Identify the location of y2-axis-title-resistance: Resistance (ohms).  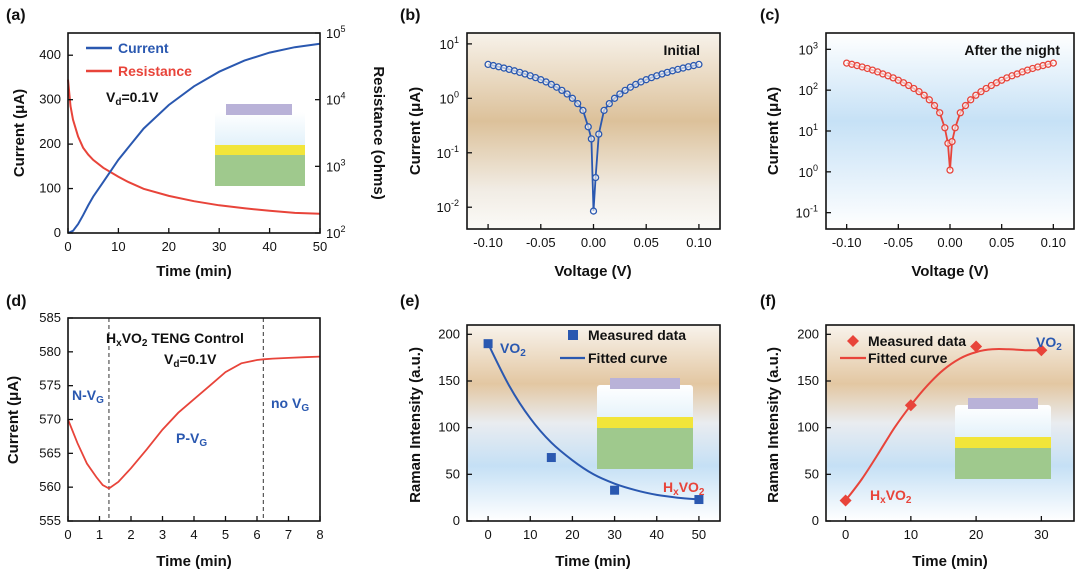
(378, 132).